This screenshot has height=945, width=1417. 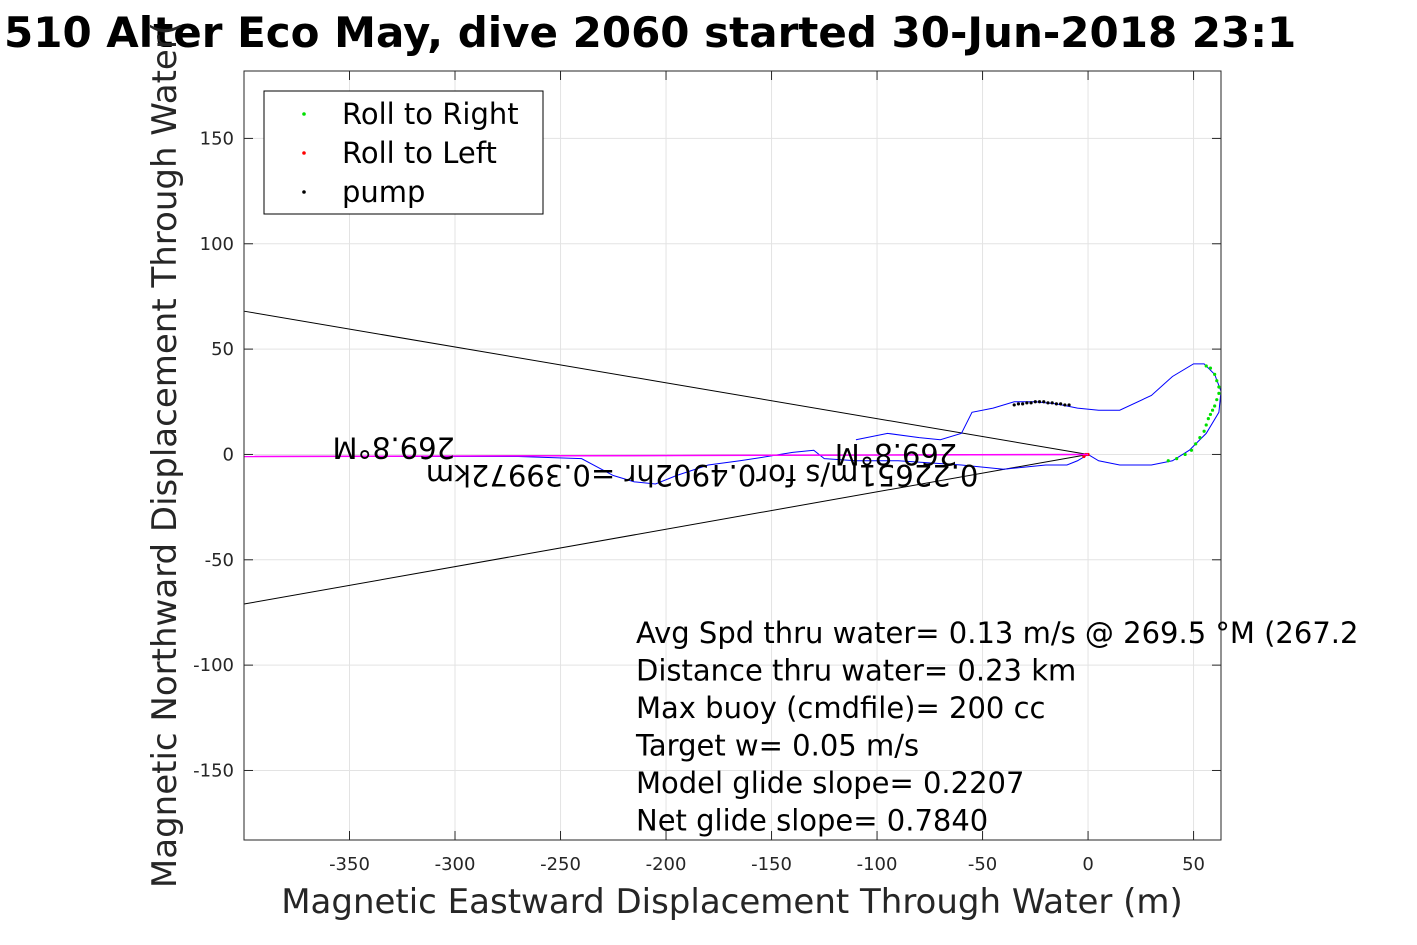 I want to click on roll-to-left-marker, so click(x=1084, y=456).